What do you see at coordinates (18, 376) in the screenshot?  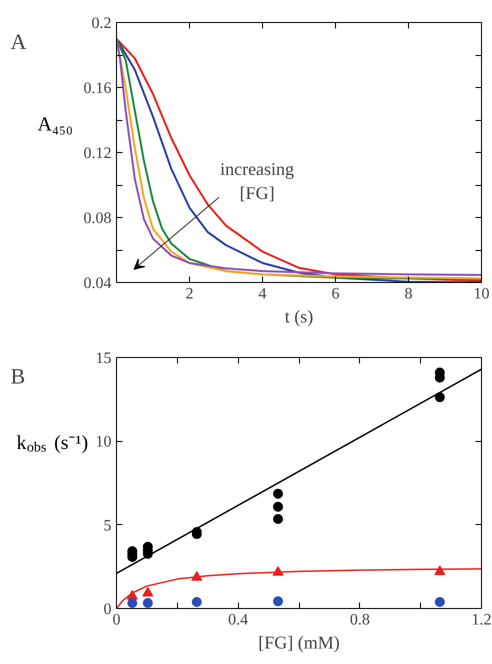 I see `chart-title: B` at bounding box center [18, 376].